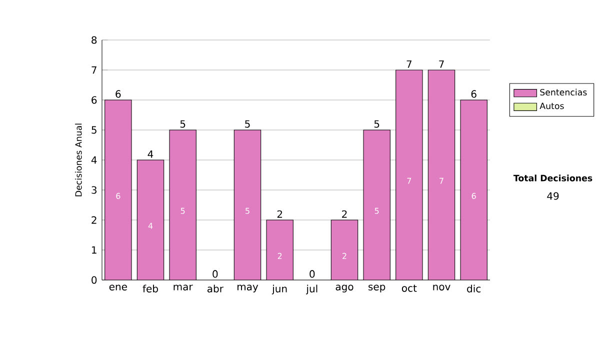 This screenshot has height=340, width=600. I want to click on x-tick-label: may, so click(248, 288).